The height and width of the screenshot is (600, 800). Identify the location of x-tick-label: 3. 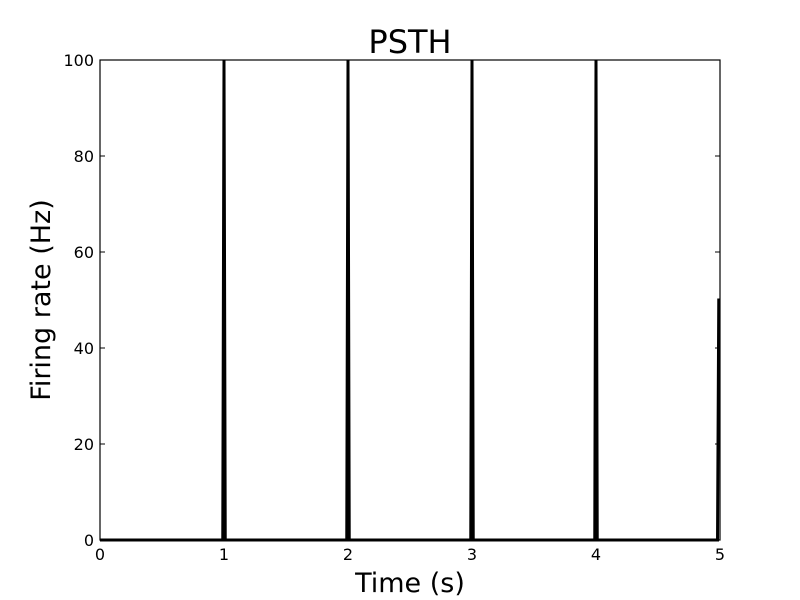
(472, 554).